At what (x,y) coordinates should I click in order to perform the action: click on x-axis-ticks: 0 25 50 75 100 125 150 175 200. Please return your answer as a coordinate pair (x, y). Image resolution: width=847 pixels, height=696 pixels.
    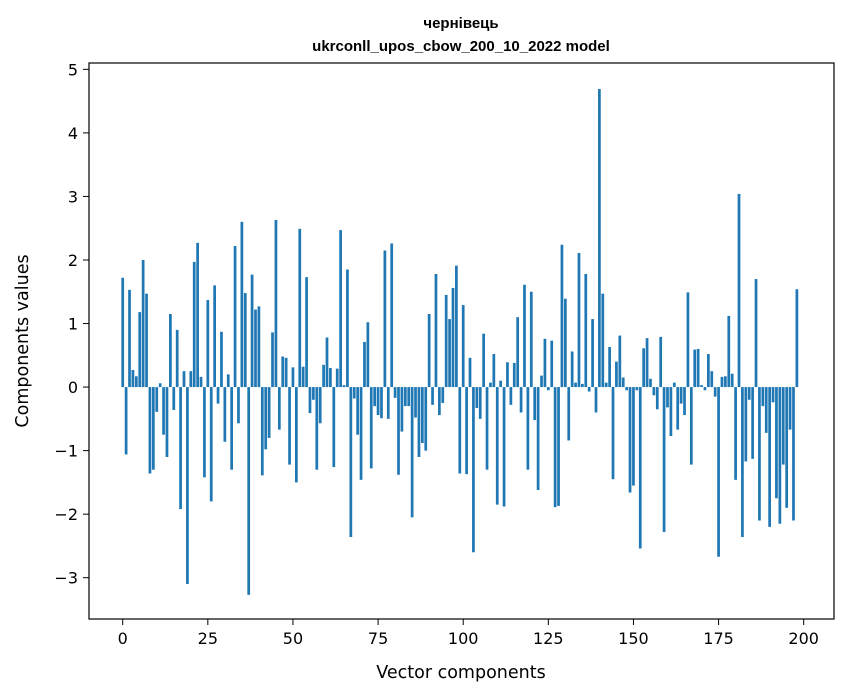
    Looking at the image, I should click on (468, 633).